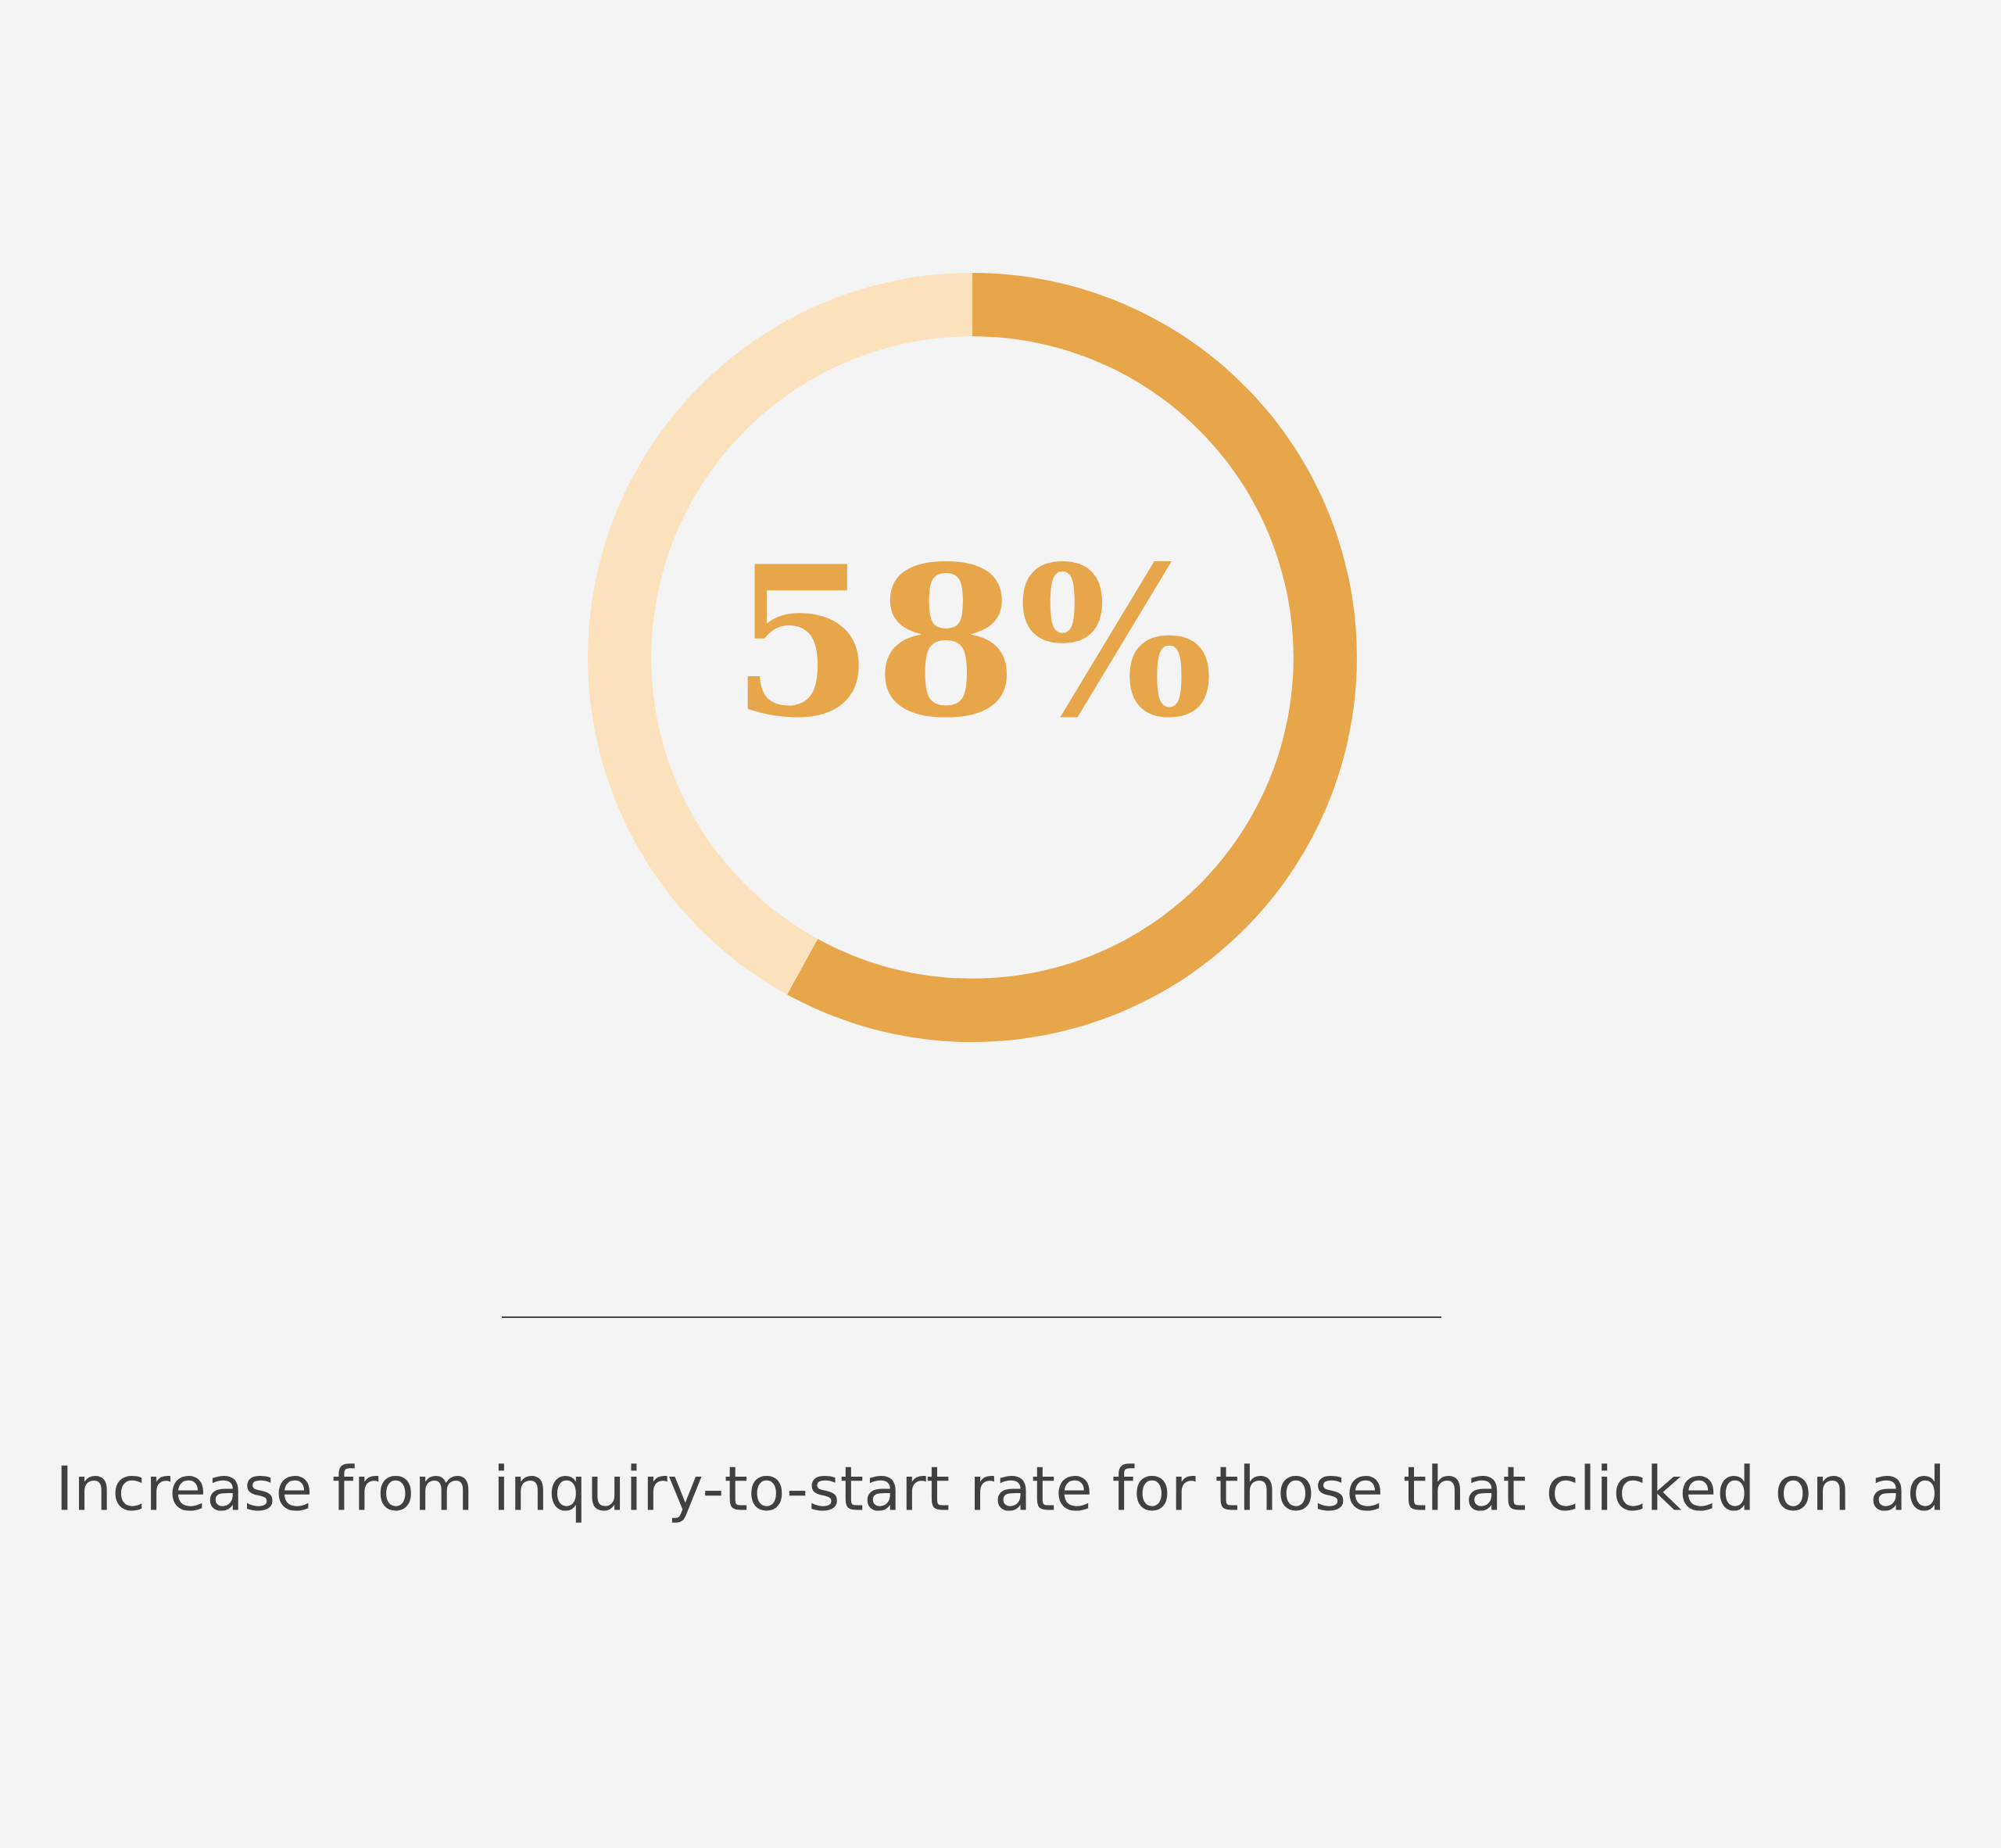 This screenshot has height=1848, width=2001. I want to click on data-label: 58%, so click(978, 639).